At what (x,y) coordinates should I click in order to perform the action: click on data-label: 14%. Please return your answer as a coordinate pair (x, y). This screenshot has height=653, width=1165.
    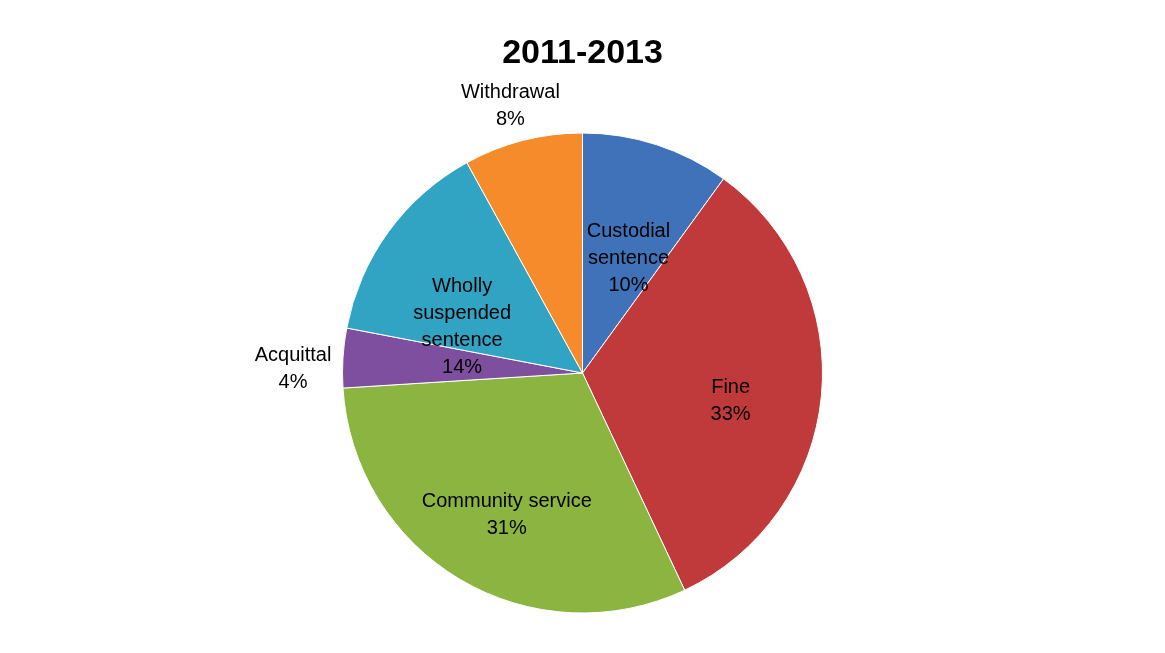
    Looking at the image, I should click on (462, 365).